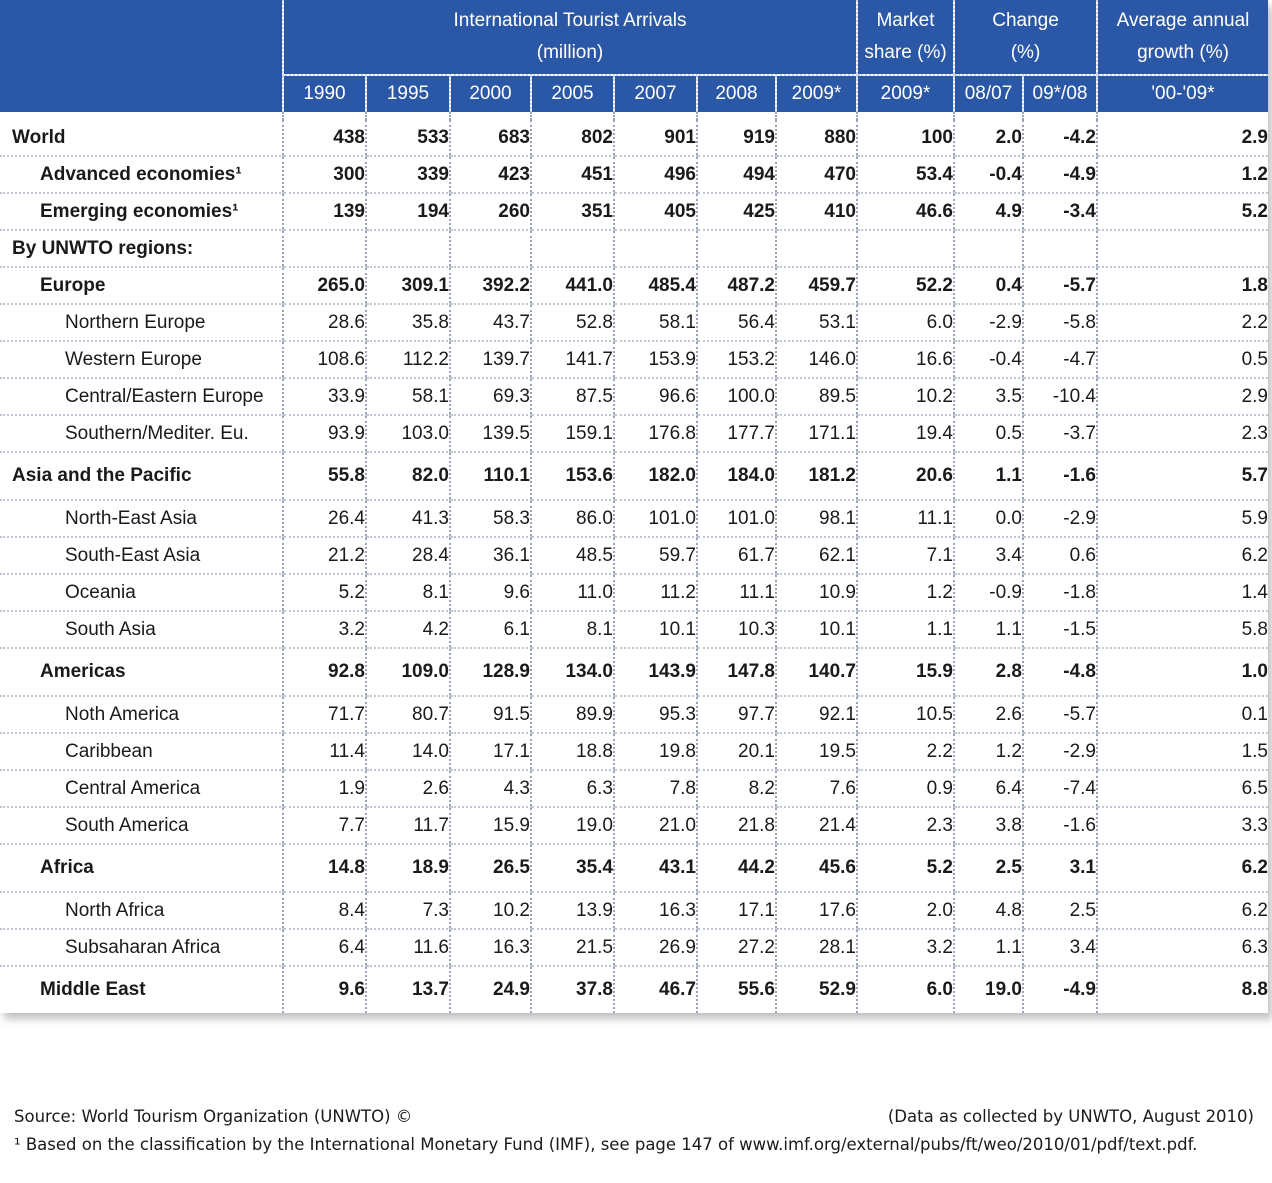  What do you see at coordinates (1182, 323) in the screenshot?
I see `value-cell: 2.2` at bounding box center [1182, 323].